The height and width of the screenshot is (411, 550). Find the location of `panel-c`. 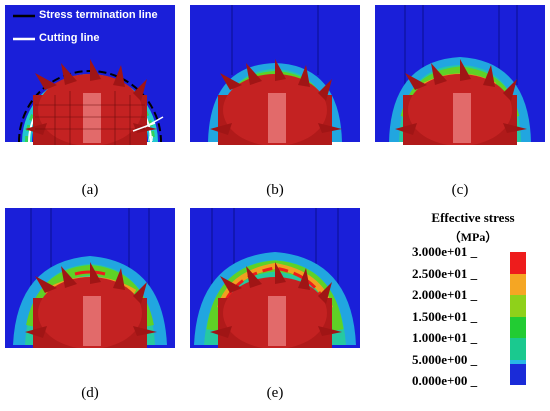

panel-c is located at coordinates (460, 75).